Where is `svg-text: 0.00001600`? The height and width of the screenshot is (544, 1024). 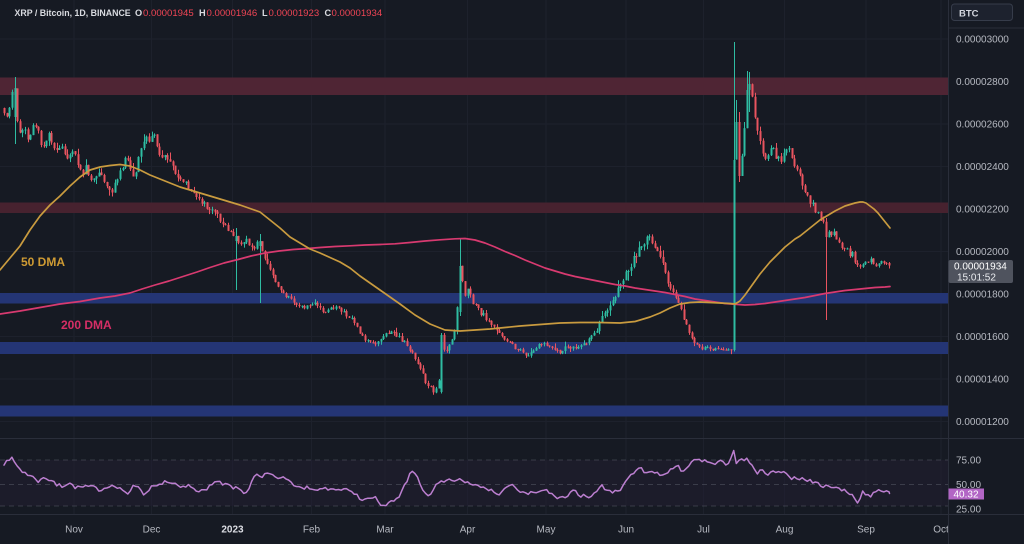 svg-text: 0.00001600 is located at coordinates (982, 337).